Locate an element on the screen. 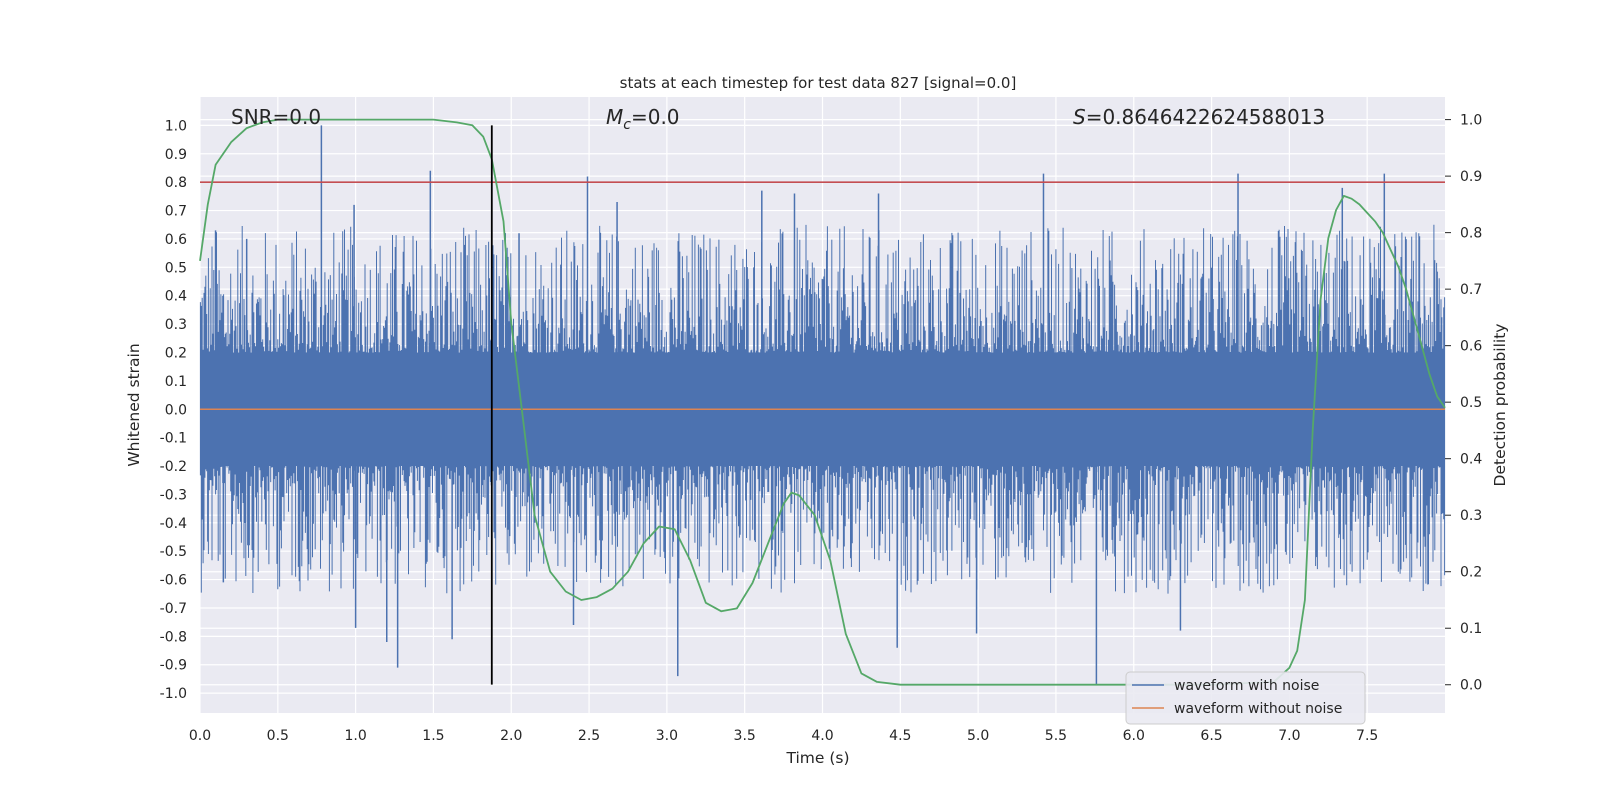 This screenshot has width=1600, height=800. x-tick-label: 4.0 is located at coordinates (822, 736).